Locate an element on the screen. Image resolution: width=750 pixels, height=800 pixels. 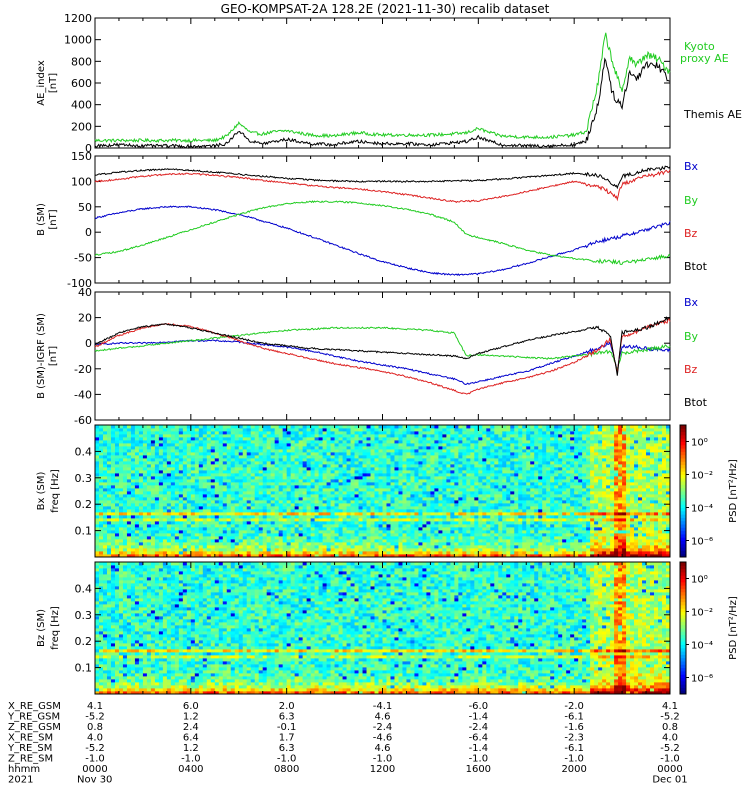
y-axis-label: B (SM)-IGRF (SM) is located at coordinates (41, 356).